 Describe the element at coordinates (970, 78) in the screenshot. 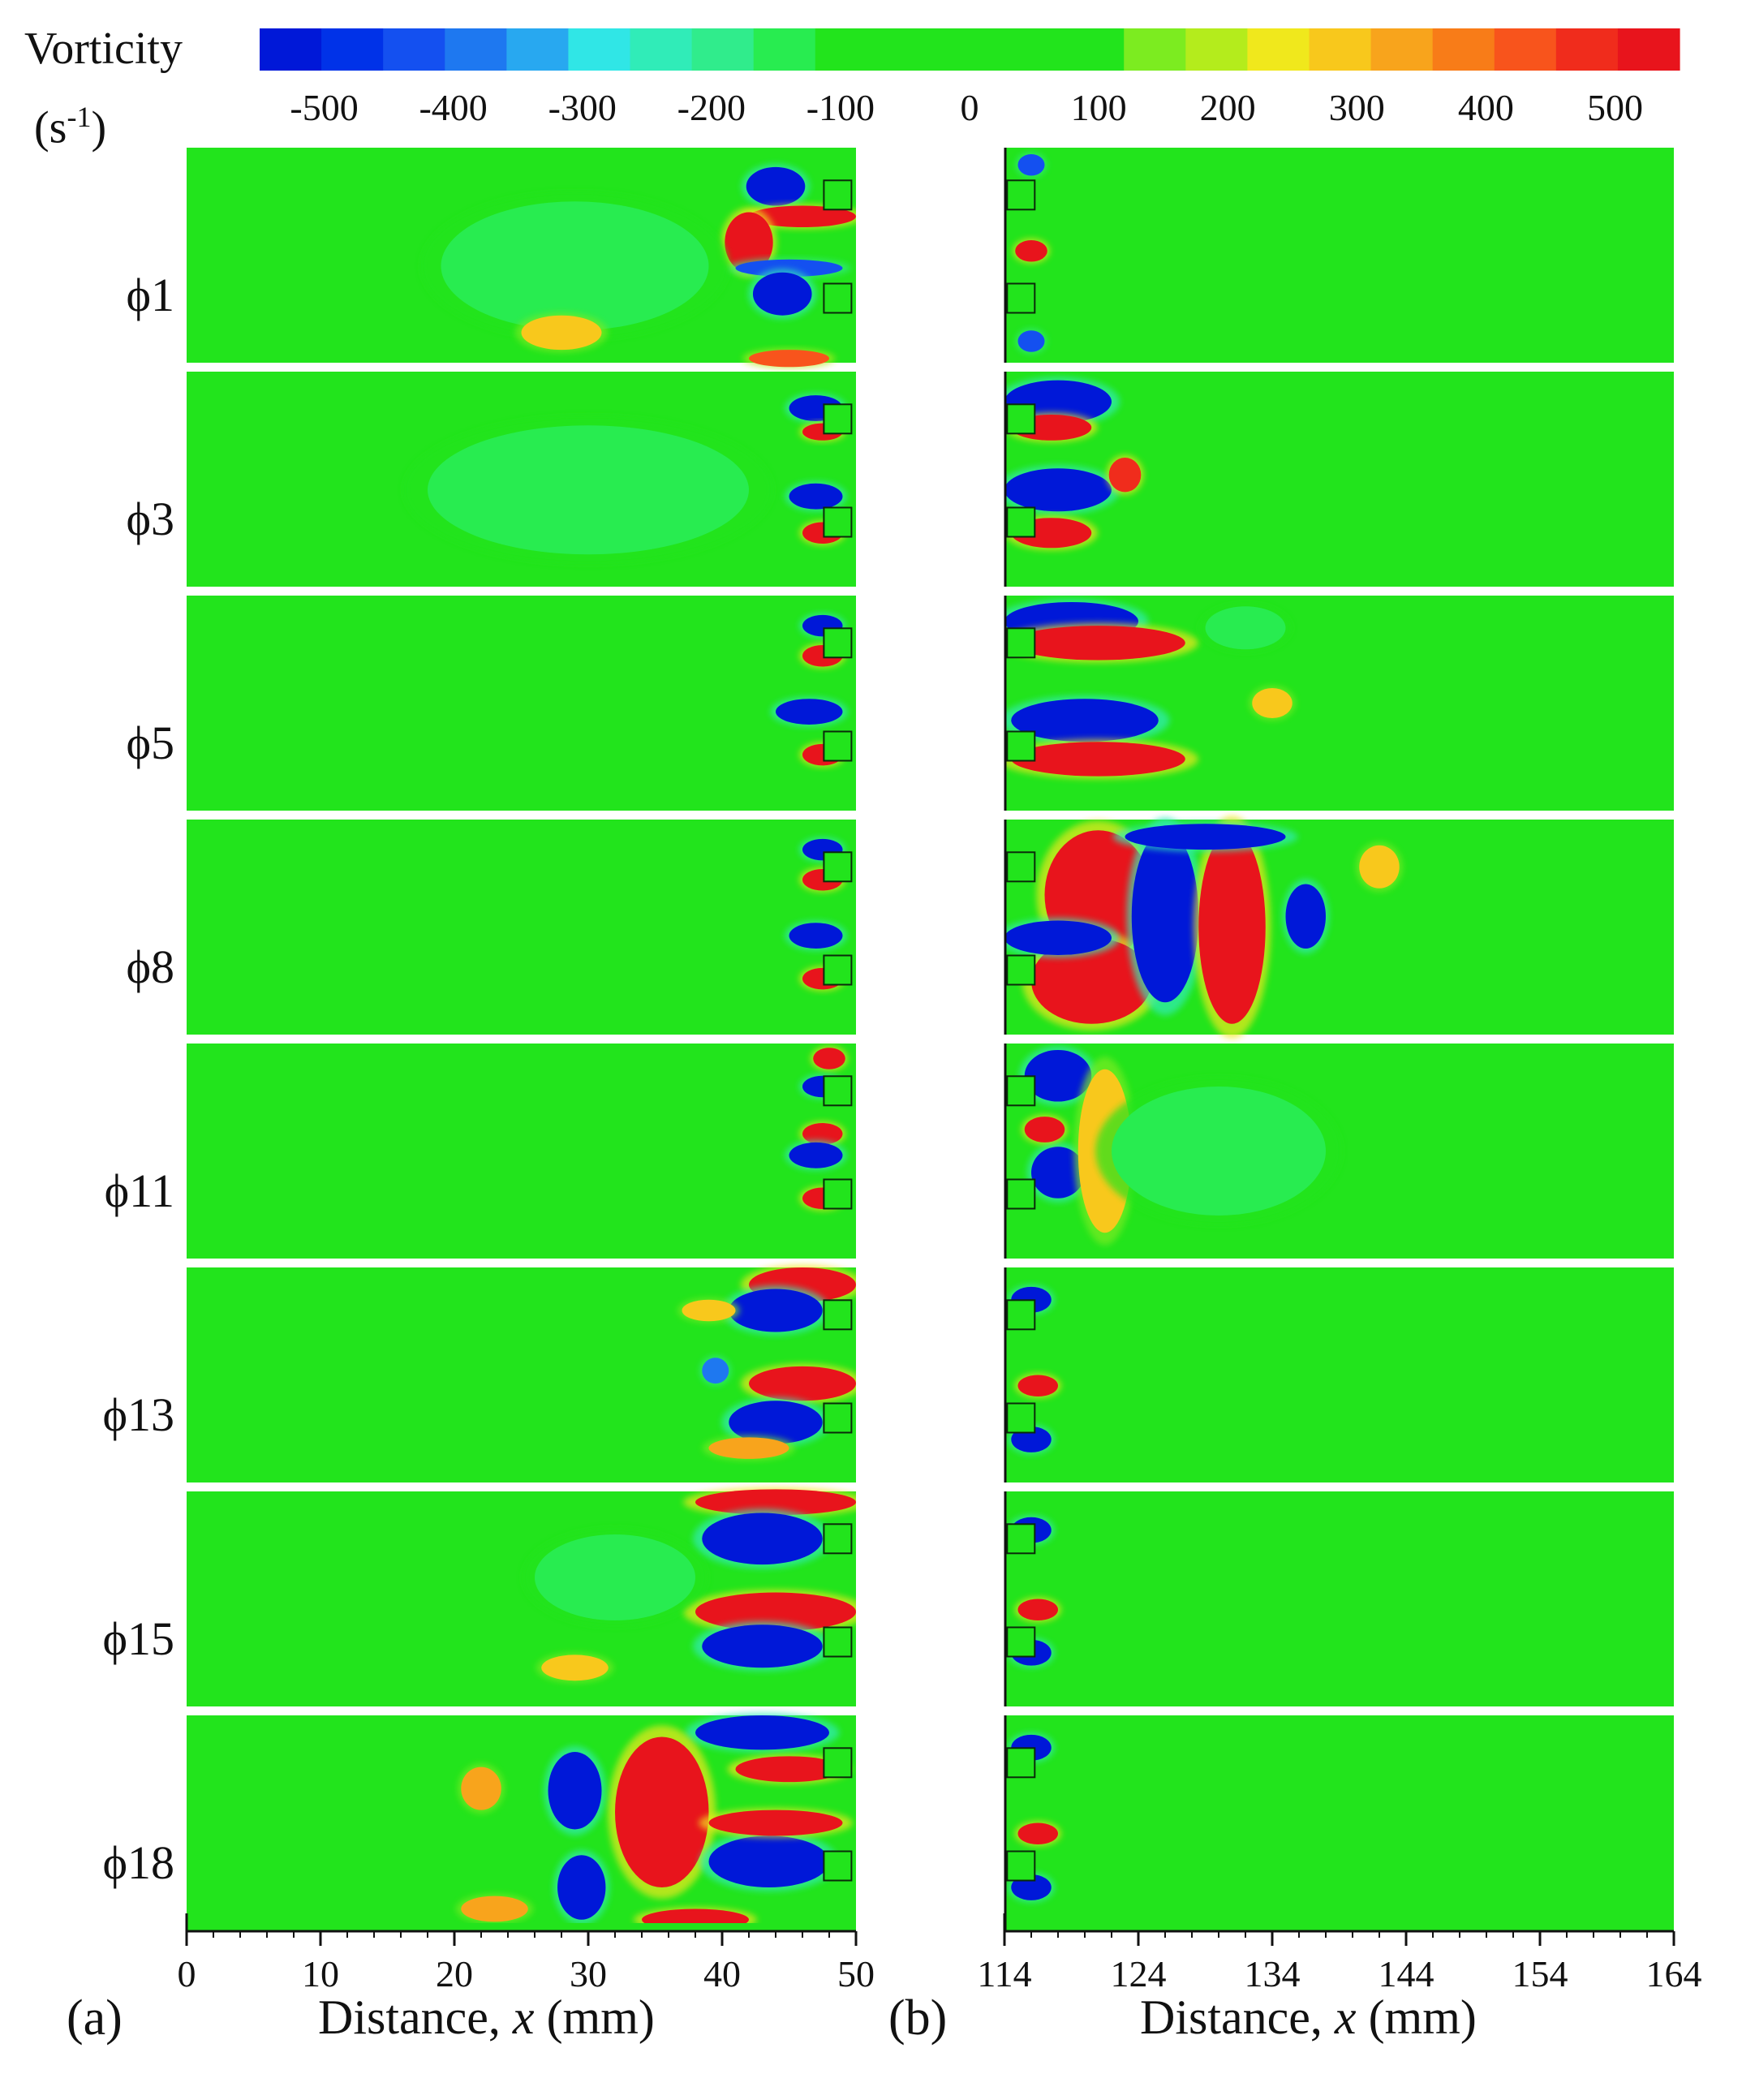

I see `colorbar: -500 -400 -300 -200 -100 0 100 200 300 400 500` at that location.